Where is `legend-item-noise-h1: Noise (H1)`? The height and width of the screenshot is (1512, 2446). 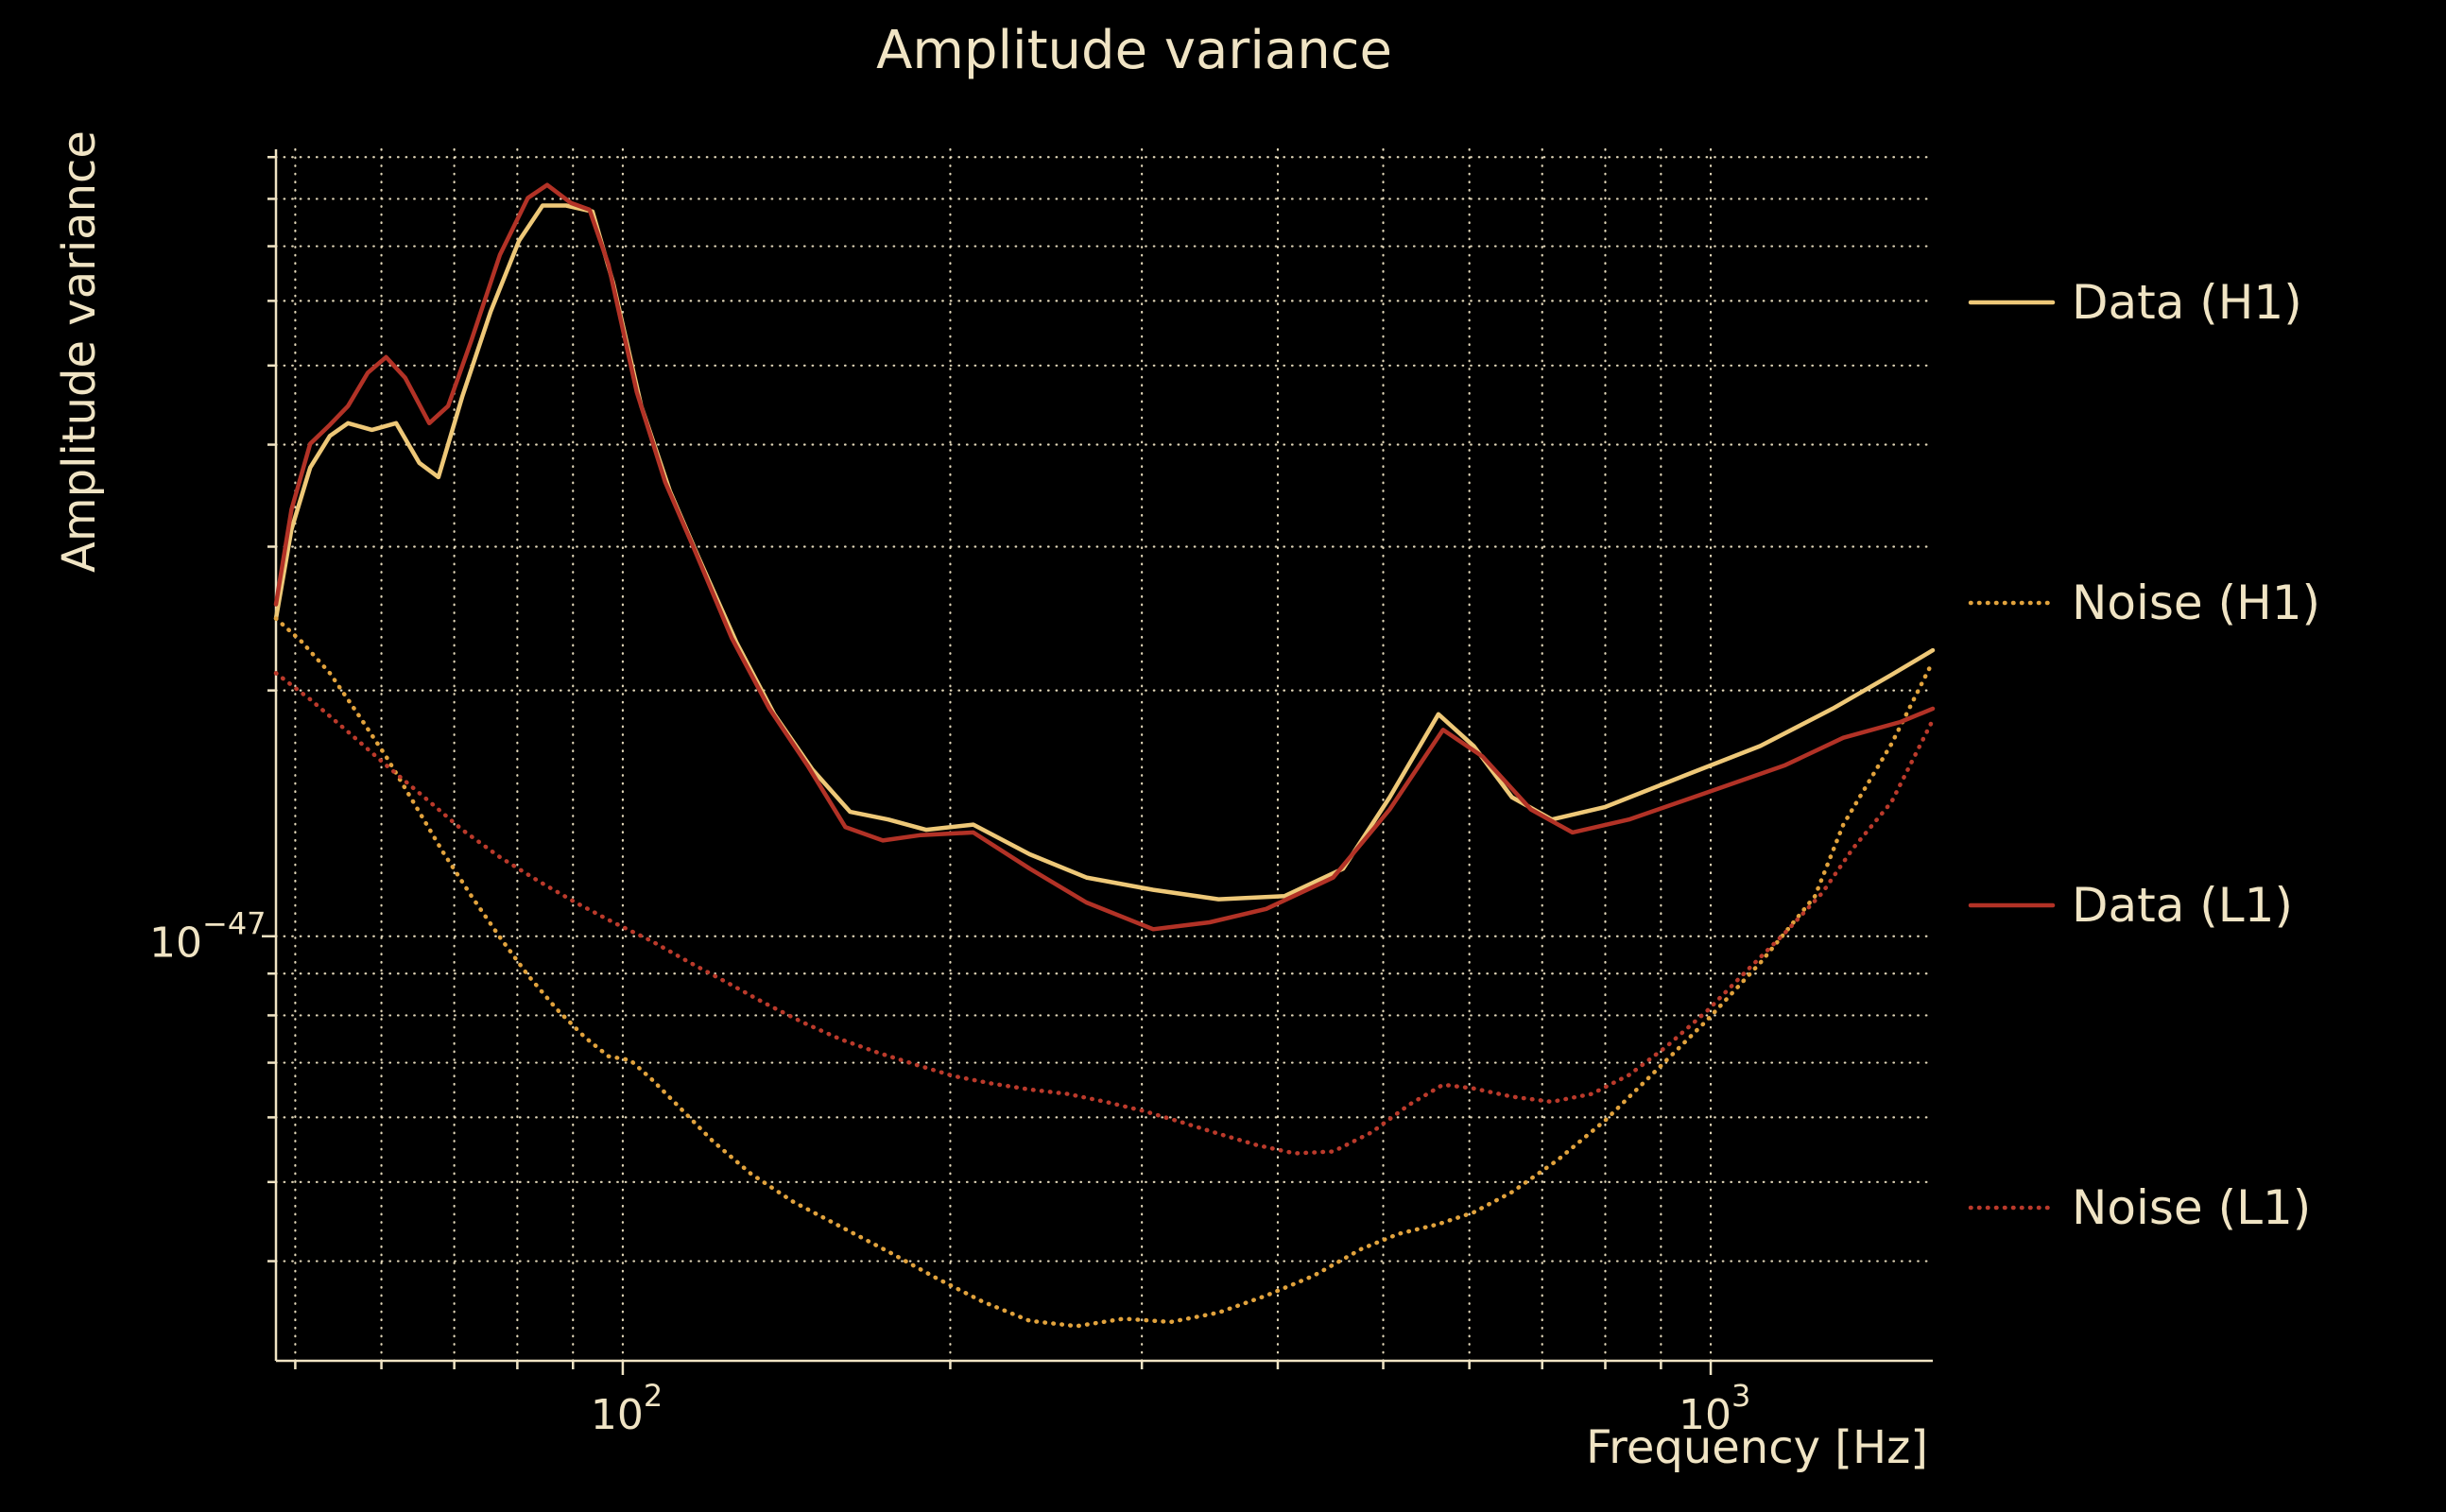 legend-item-noise-h1: Noise (H1) is located at coordinates (2144, 603).